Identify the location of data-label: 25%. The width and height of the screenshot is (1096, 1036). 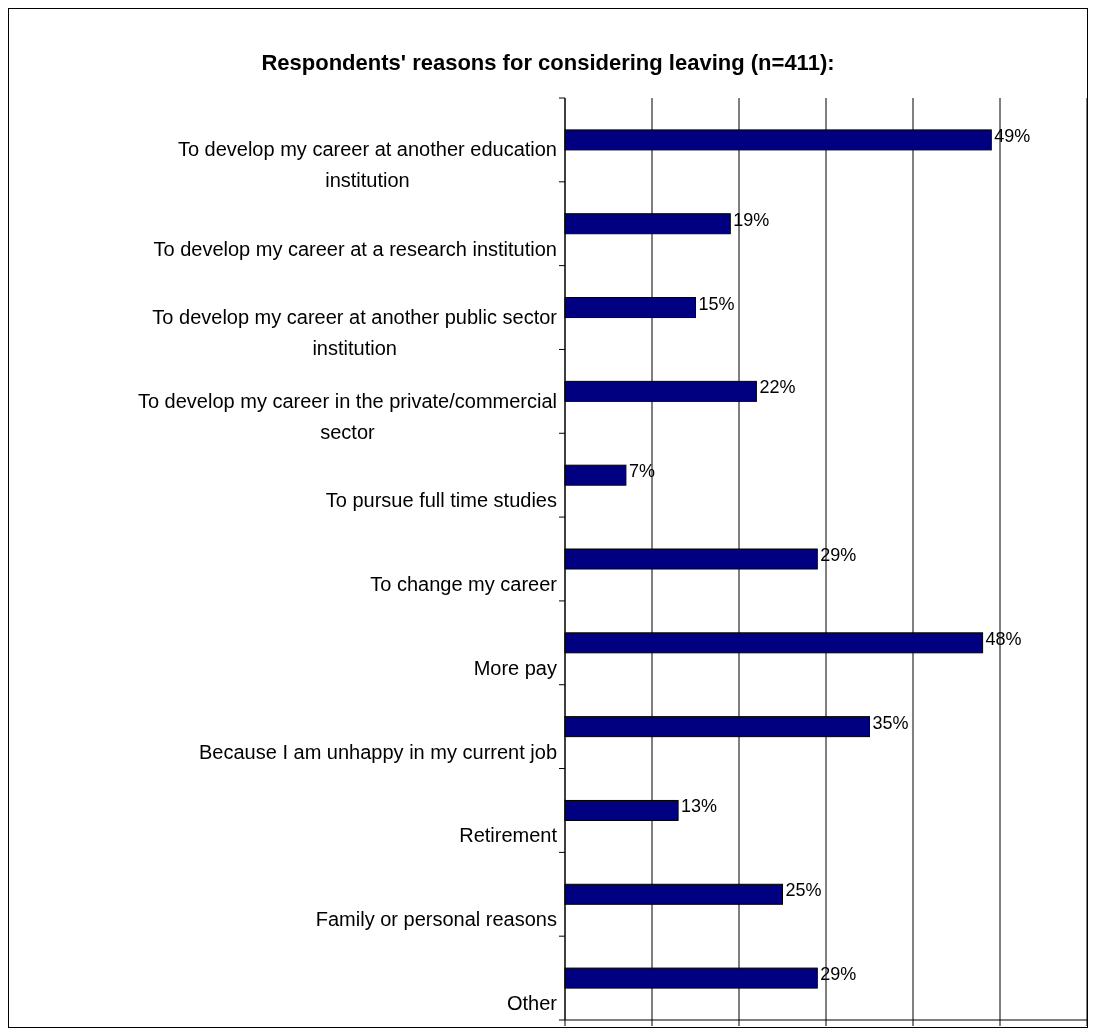
(803, 890).